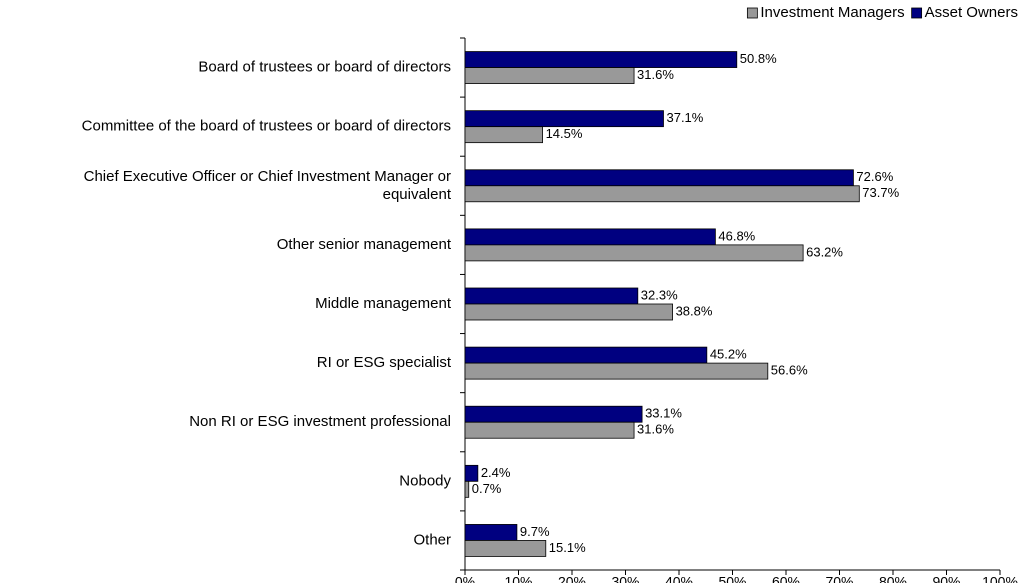  I want to click on x-tick-label: 70%, so click(839, 578).